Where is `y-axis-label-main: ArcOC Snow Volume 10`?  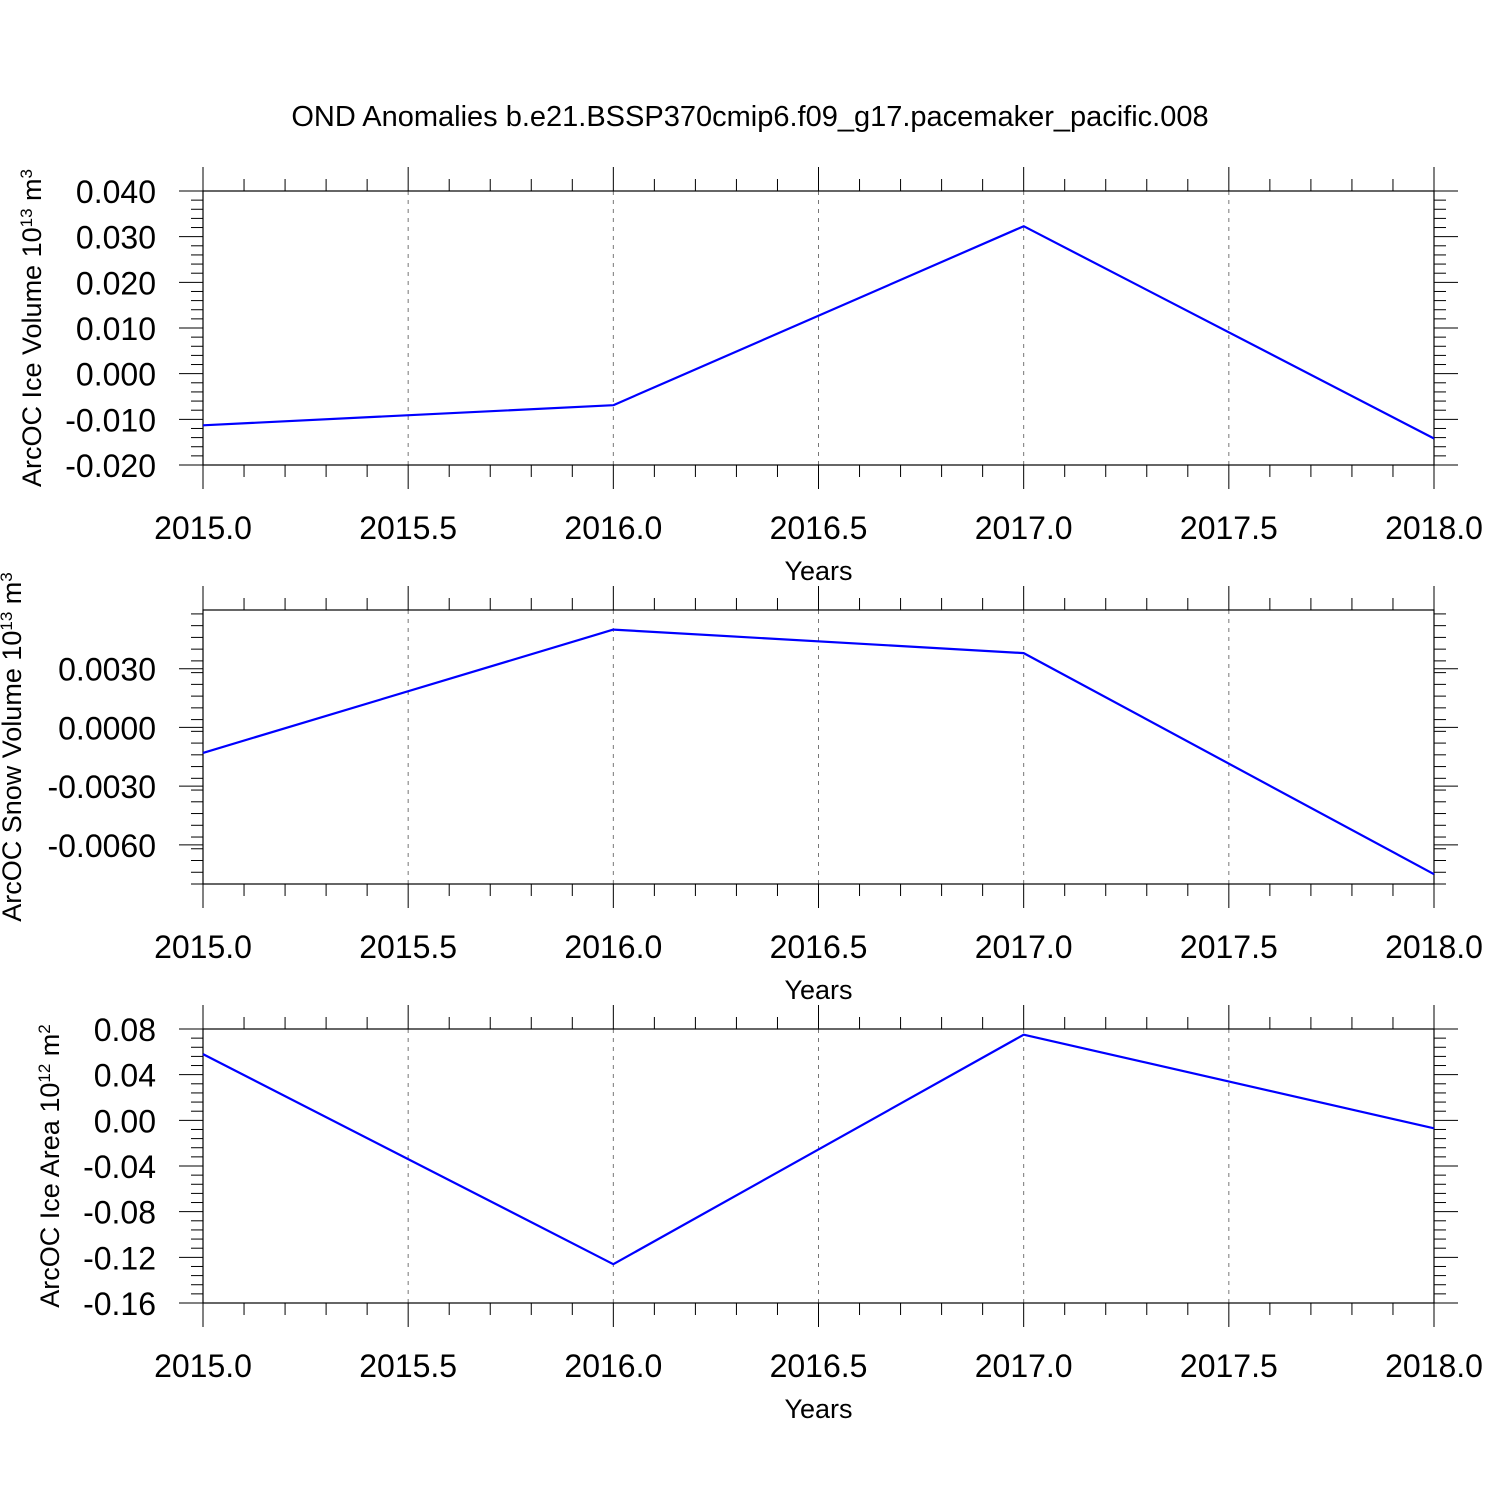
y-axis-label-main: ArcOC Snow Volume 10 is located at coordinates (13, 776).